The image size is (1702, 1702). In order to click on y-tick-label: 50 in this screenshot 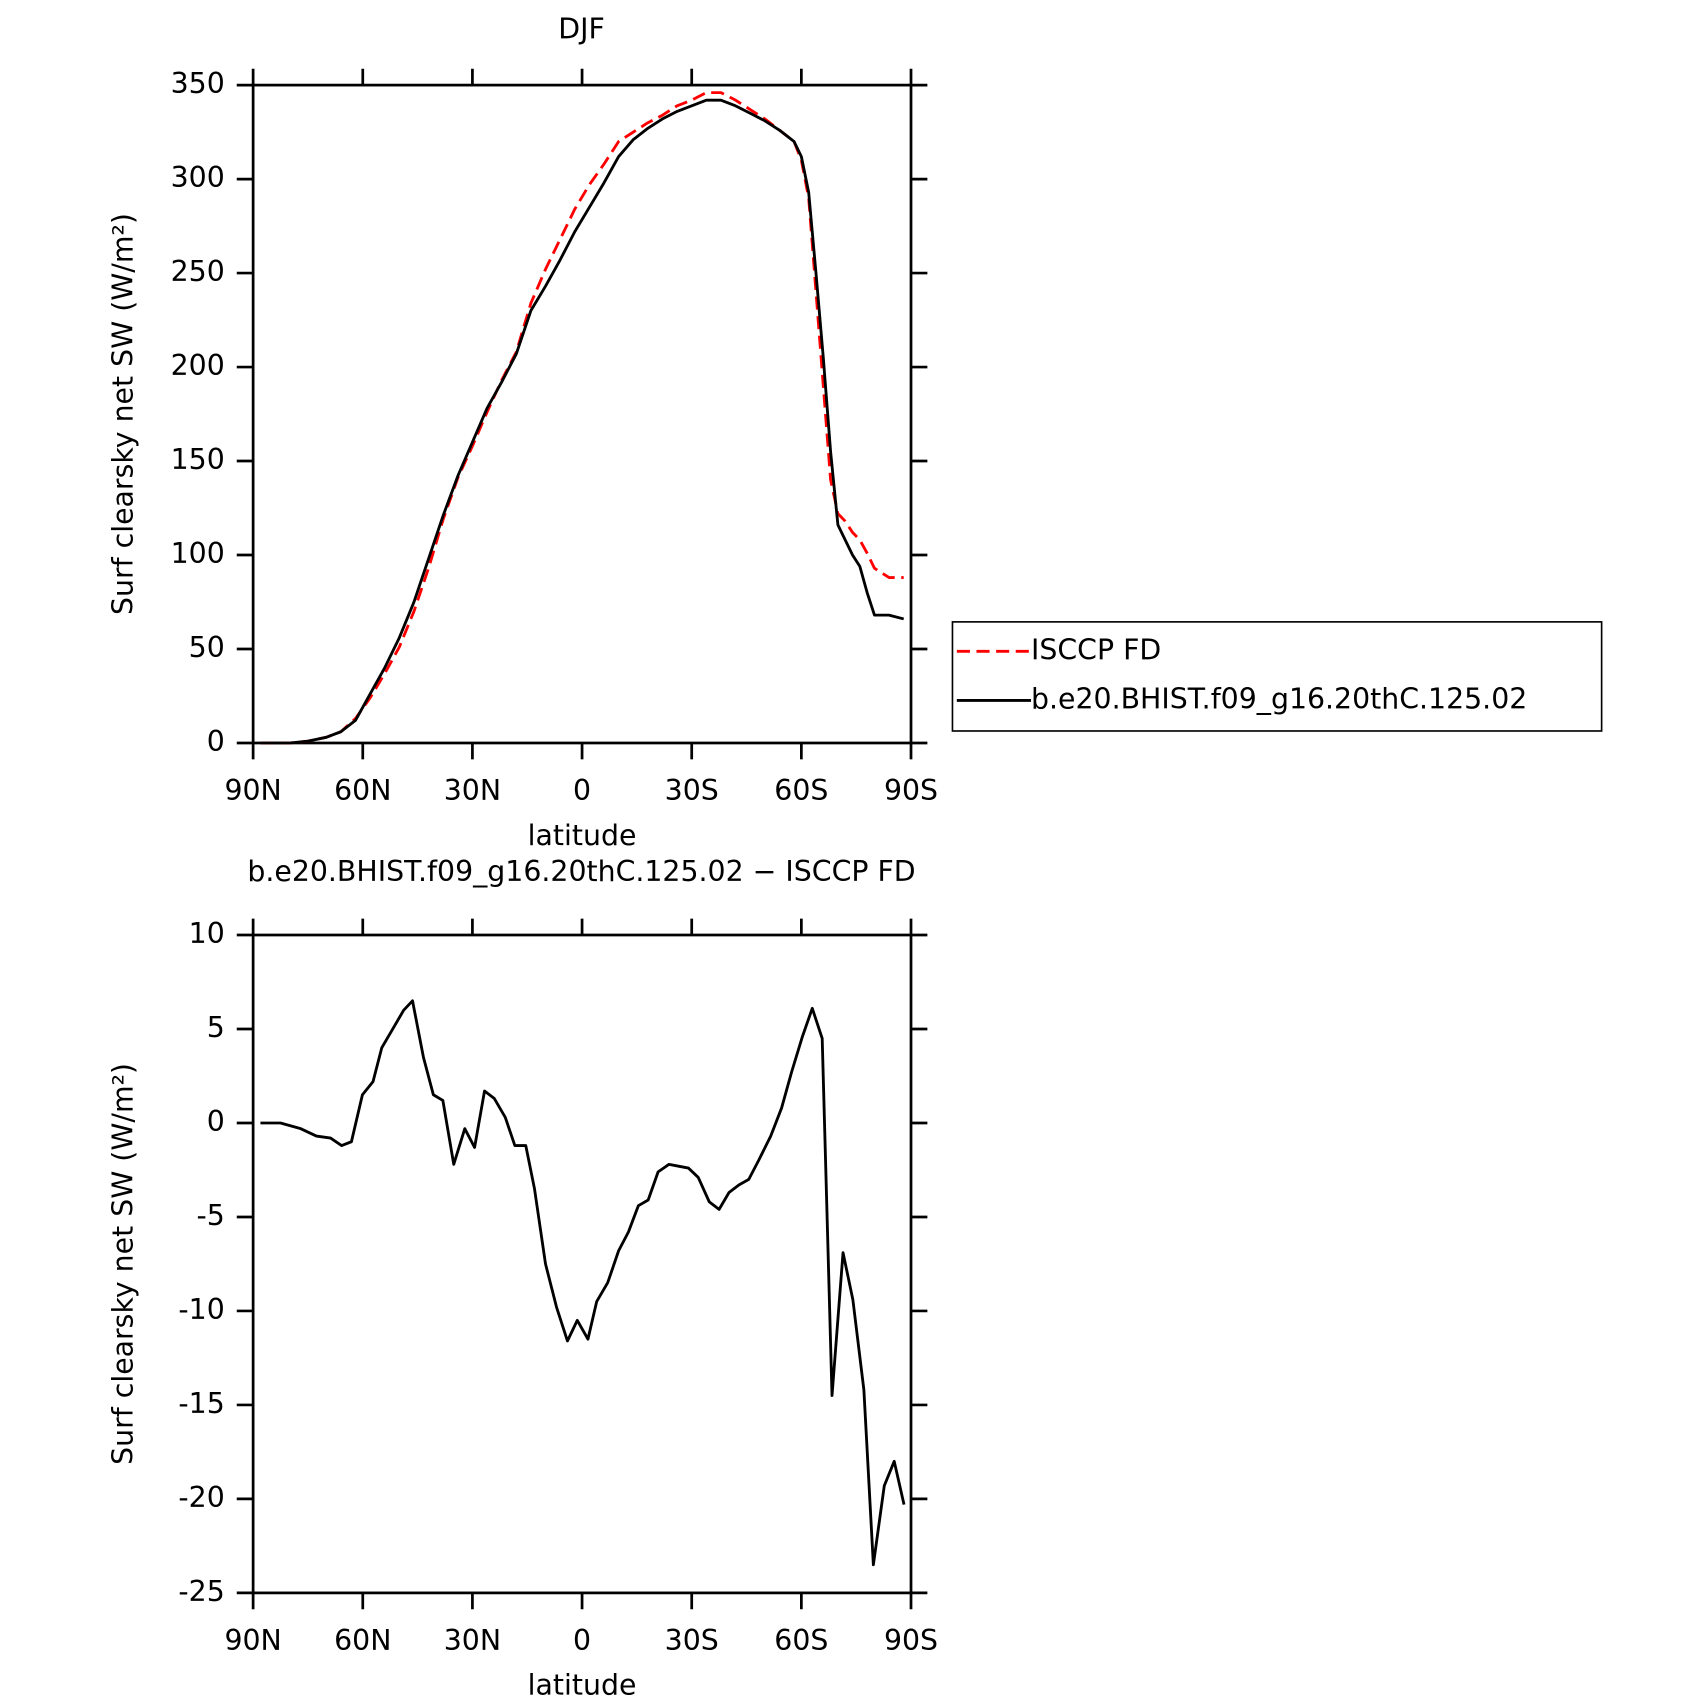, I will do `click(207, 647)`.